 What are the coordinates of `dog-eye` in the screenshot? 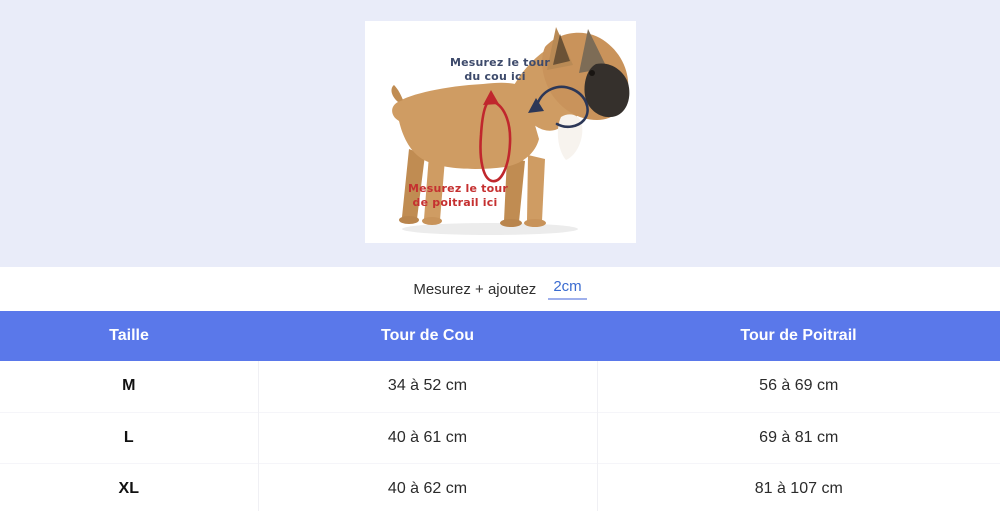 It's located at (591, 73).